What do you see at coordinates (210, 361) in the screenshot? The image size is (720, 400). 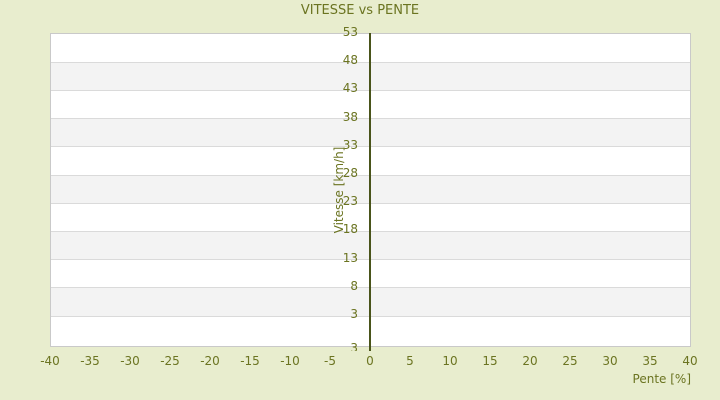 I see `x-tick-label: -20` at bounding box center [210, 361].